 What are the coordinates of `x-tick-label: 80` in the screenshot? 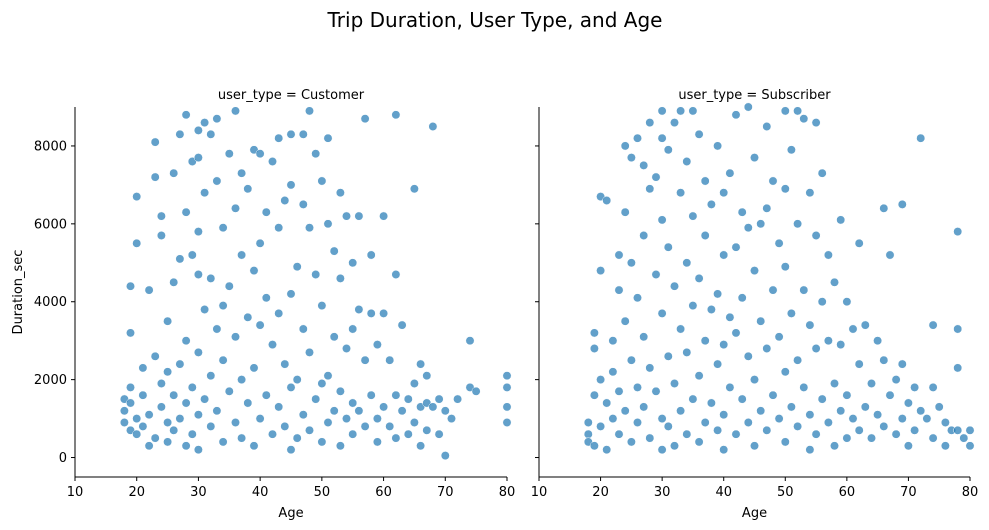 It's located at (507, 492).